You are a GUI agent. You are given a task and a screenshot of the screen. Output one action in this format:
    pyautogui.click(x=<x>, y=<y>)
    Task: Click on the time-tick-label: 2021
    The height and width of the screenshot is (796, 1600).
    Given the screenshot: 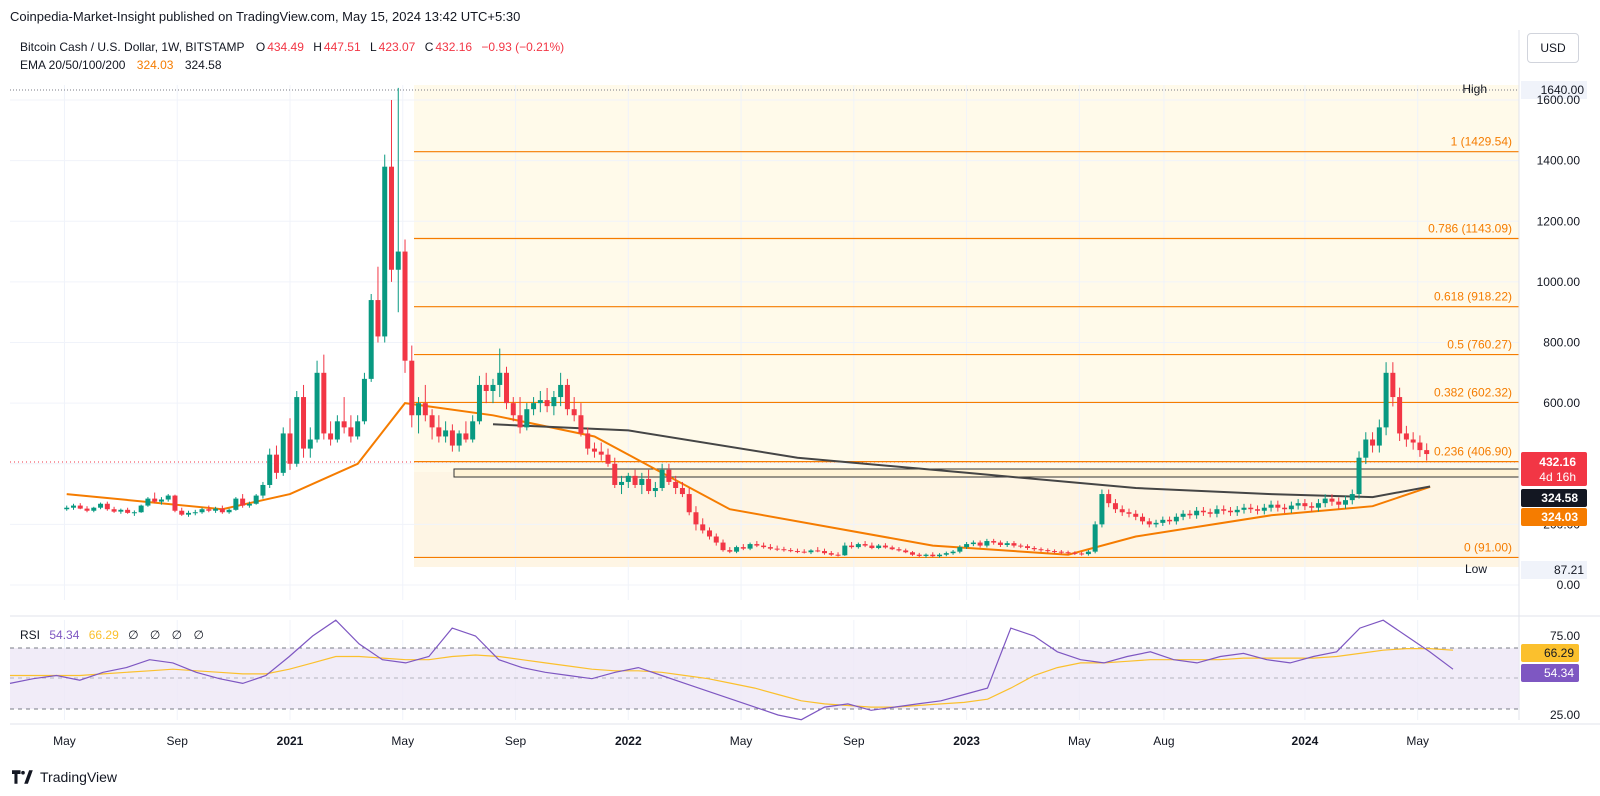 What is the action you would take?
    pyautogui.click(x=290, y=741)
    